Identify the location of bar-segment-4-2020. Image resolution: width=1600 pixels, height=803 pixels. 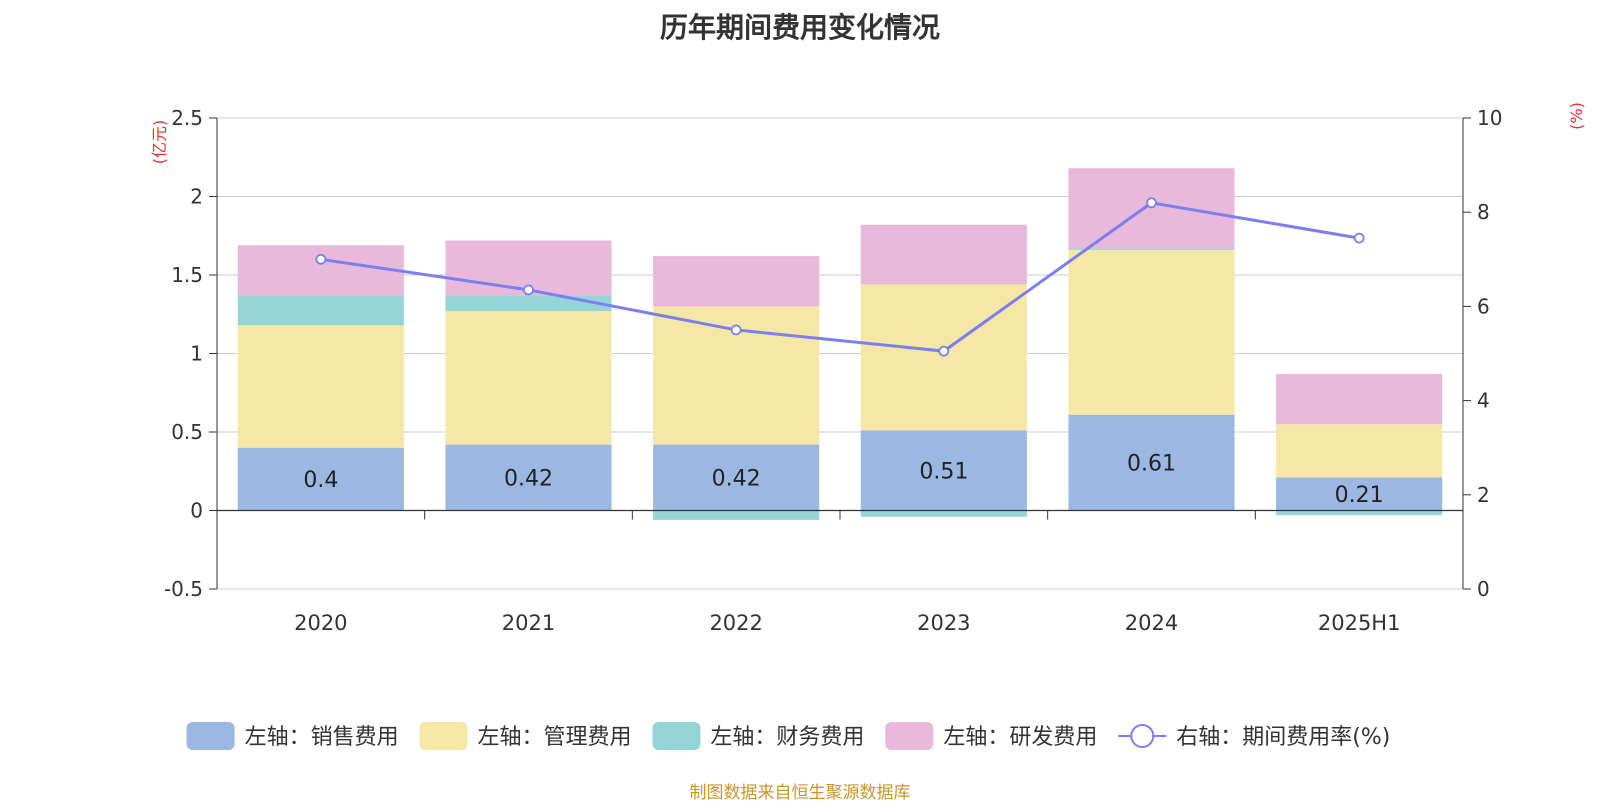
(320, 270).